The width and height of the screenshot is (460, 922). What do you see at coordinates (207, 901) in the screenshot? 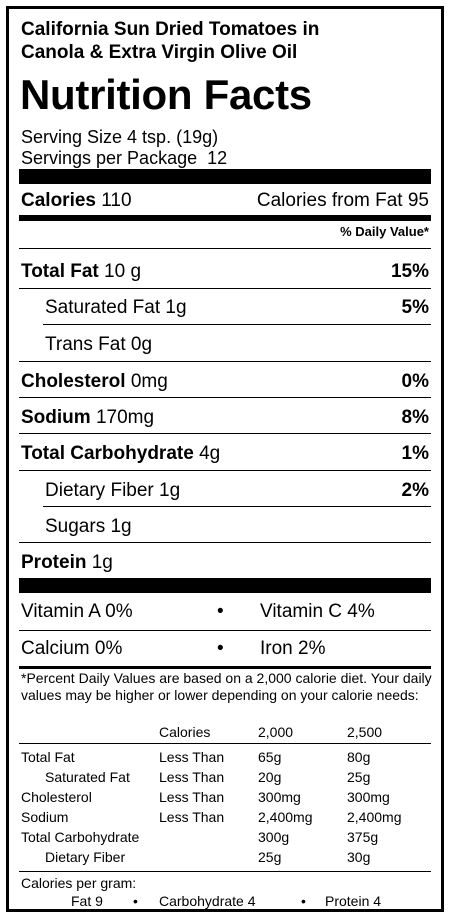
I see `per-gram-carbohydrate: Carbohydrate 4` at bounding box center [207, 901].